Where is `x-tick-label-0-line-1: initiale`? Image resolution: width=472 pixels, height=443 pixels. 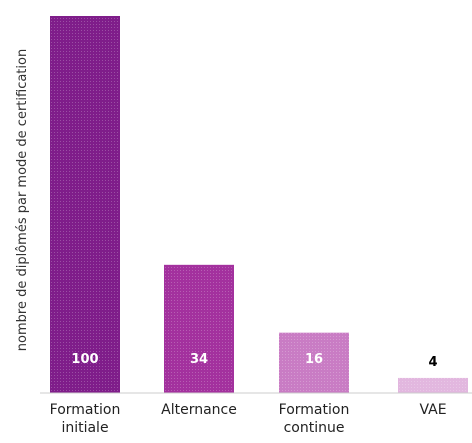
x-tick-label-0-line-1: initiale is located at coordinates (84, 428).